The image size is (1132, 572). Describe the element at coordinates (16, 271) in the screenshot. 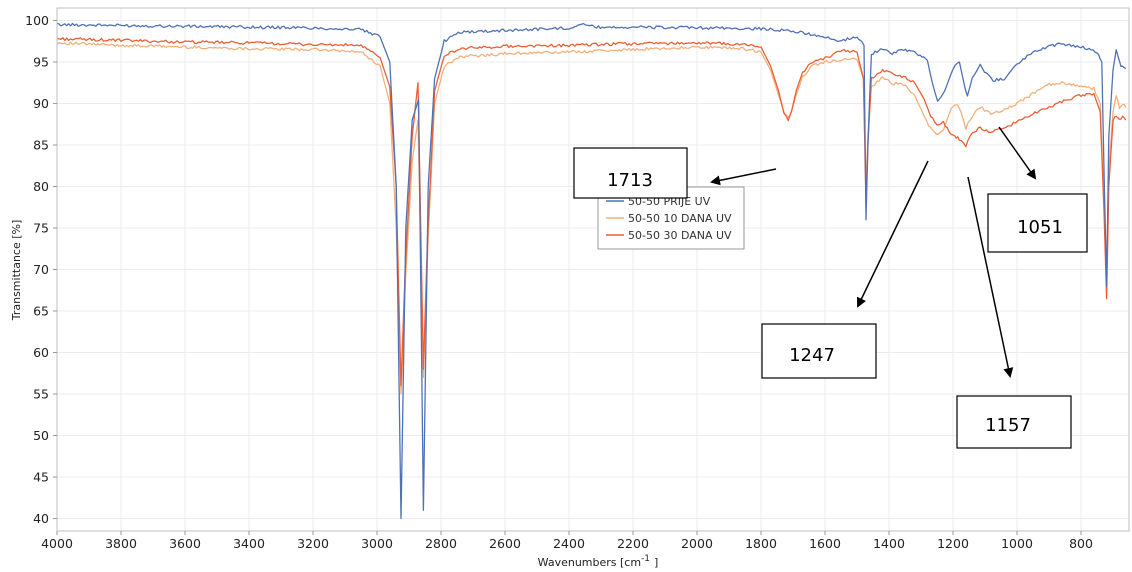

I see `y-axis-title: Transmittance [%]` at that location.